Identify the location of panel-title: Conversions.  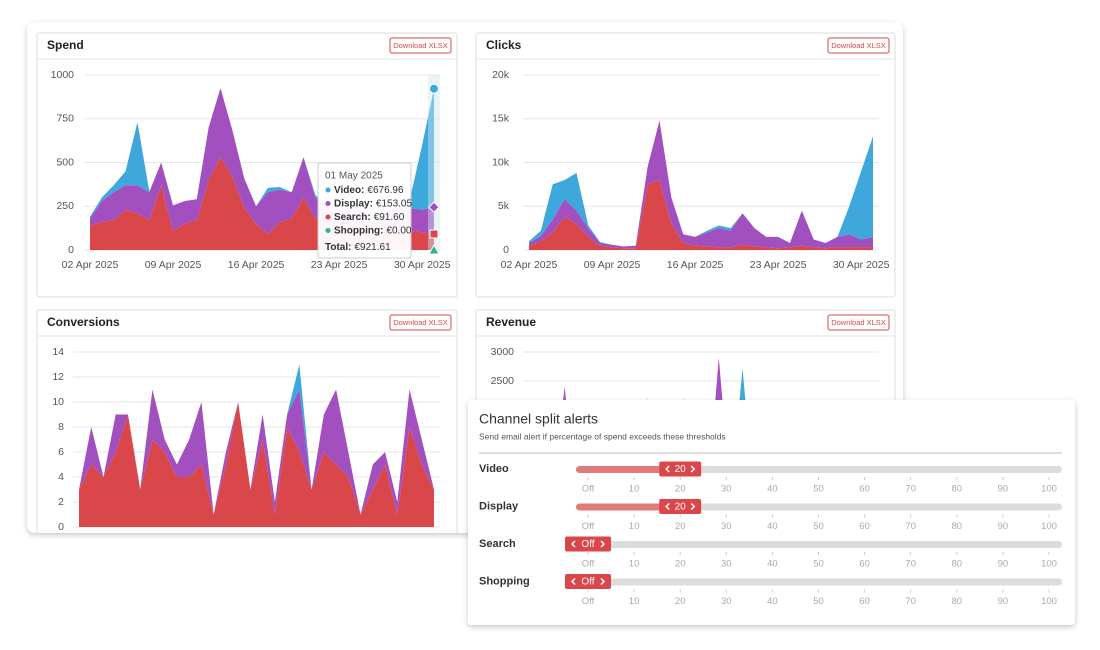
(83, 322).